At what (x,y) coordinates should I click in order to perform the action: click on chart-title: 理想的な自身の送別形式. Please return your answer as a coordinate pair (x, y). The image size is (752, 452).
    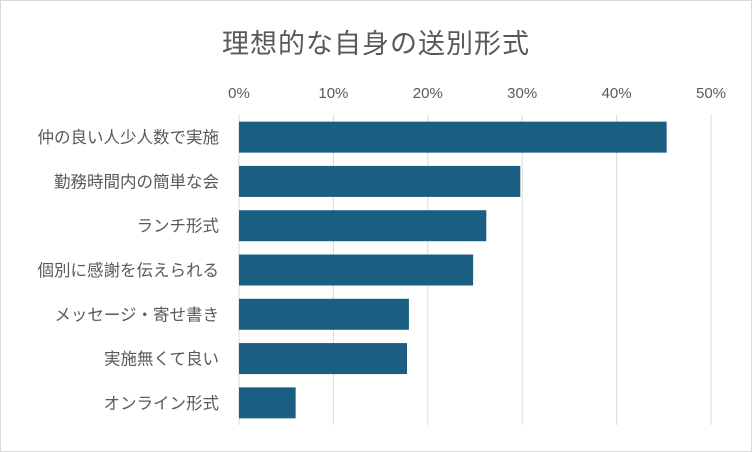
    Looking at the image, I should click on (376, 44).